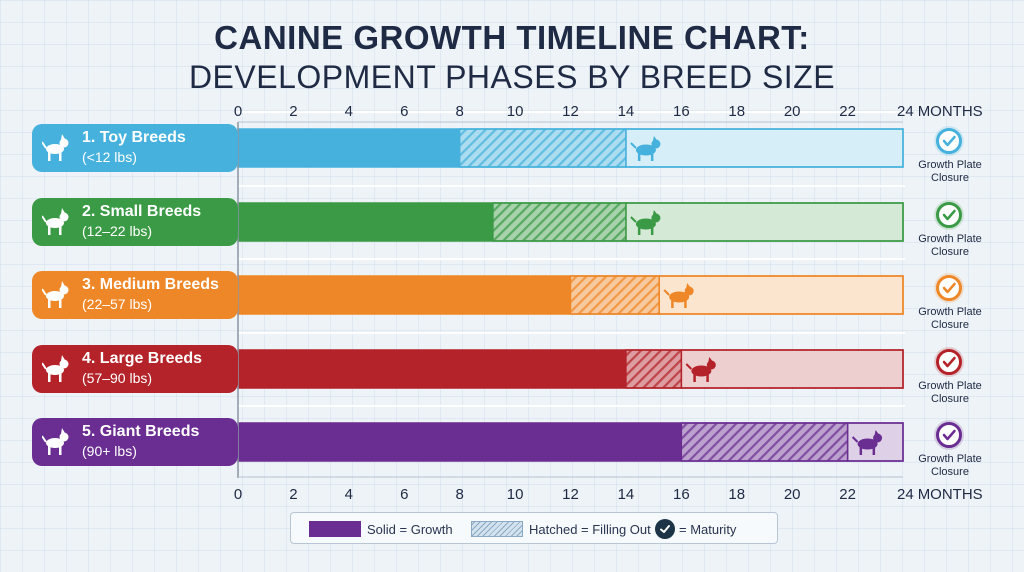 The image size is (1024, 572). Describe the element at coordinates (135, 369) in the screenshot. I see `row-label: 4. Large Breeds (57–90 lbs)` at that location.